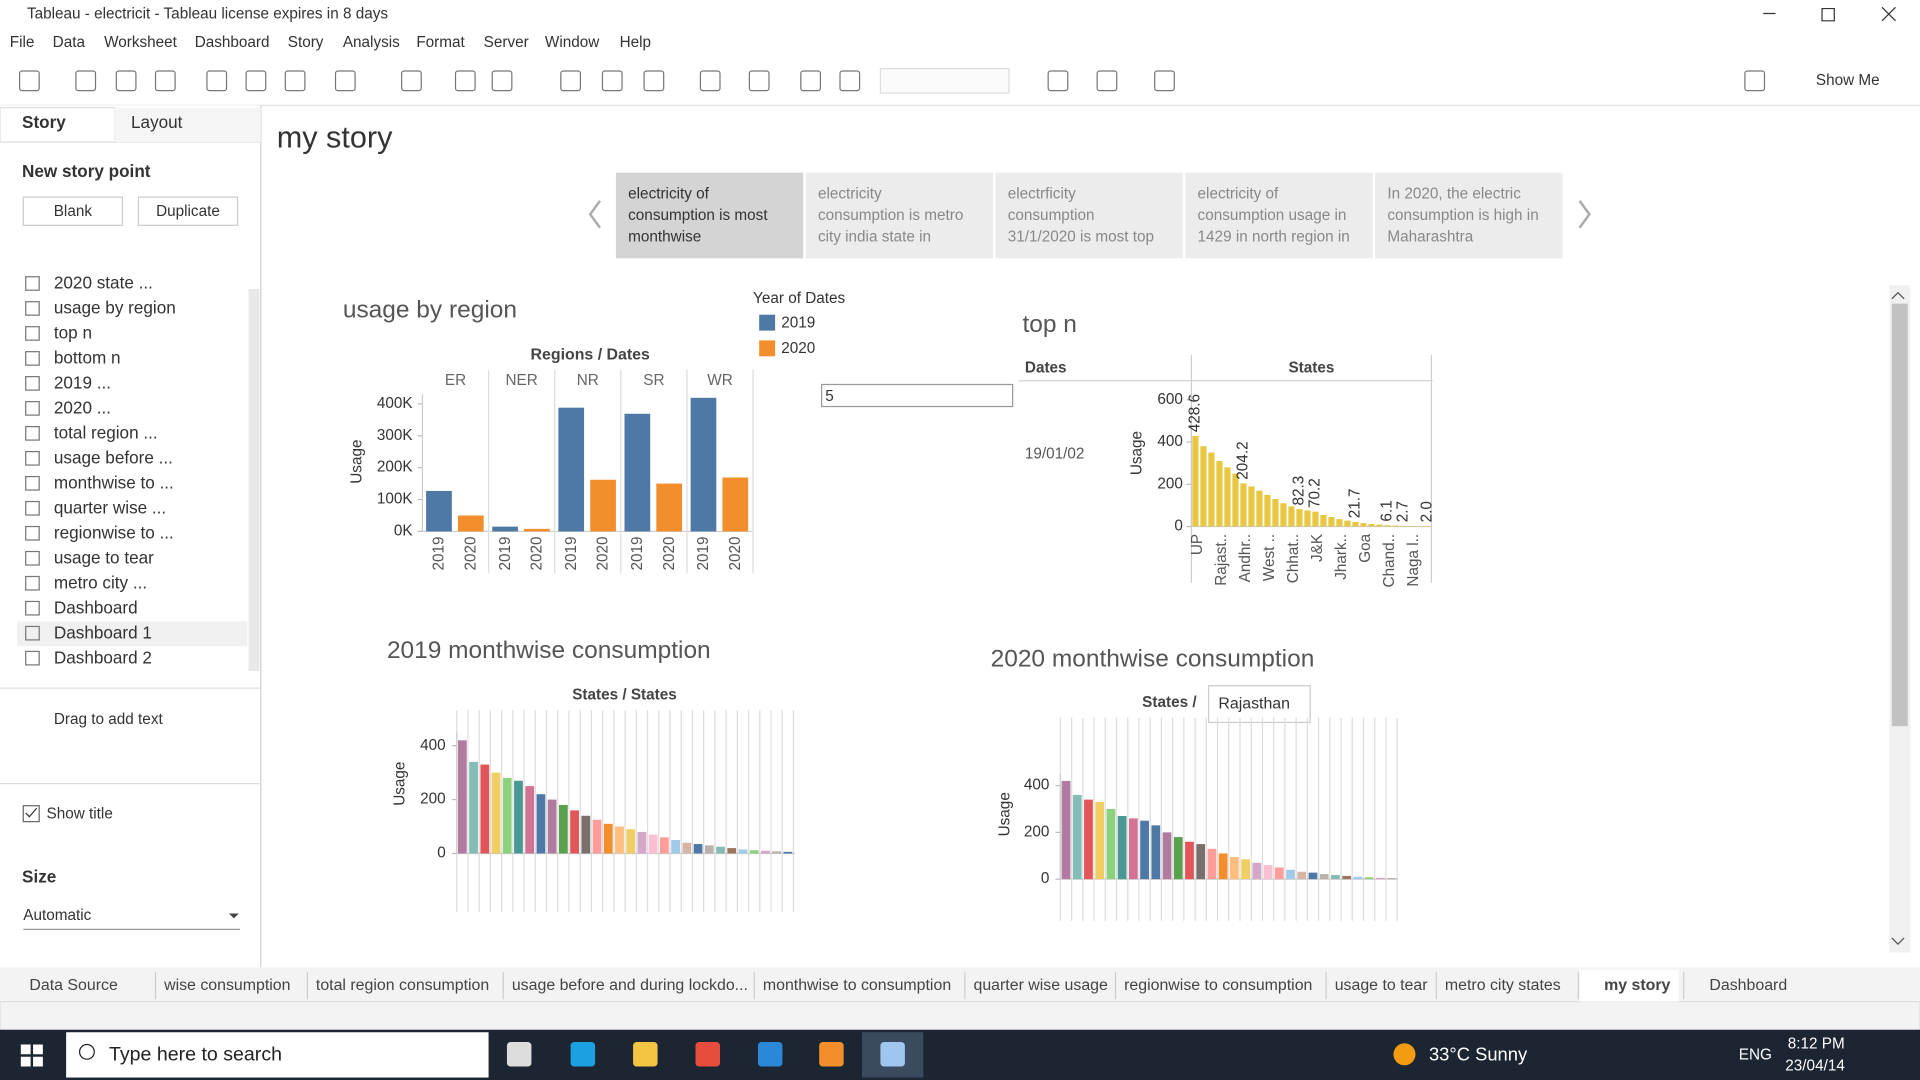  Describe the element at coordinates (698, 215) in the screenshot. I see `story-point-caption: consumption is most` at that location.